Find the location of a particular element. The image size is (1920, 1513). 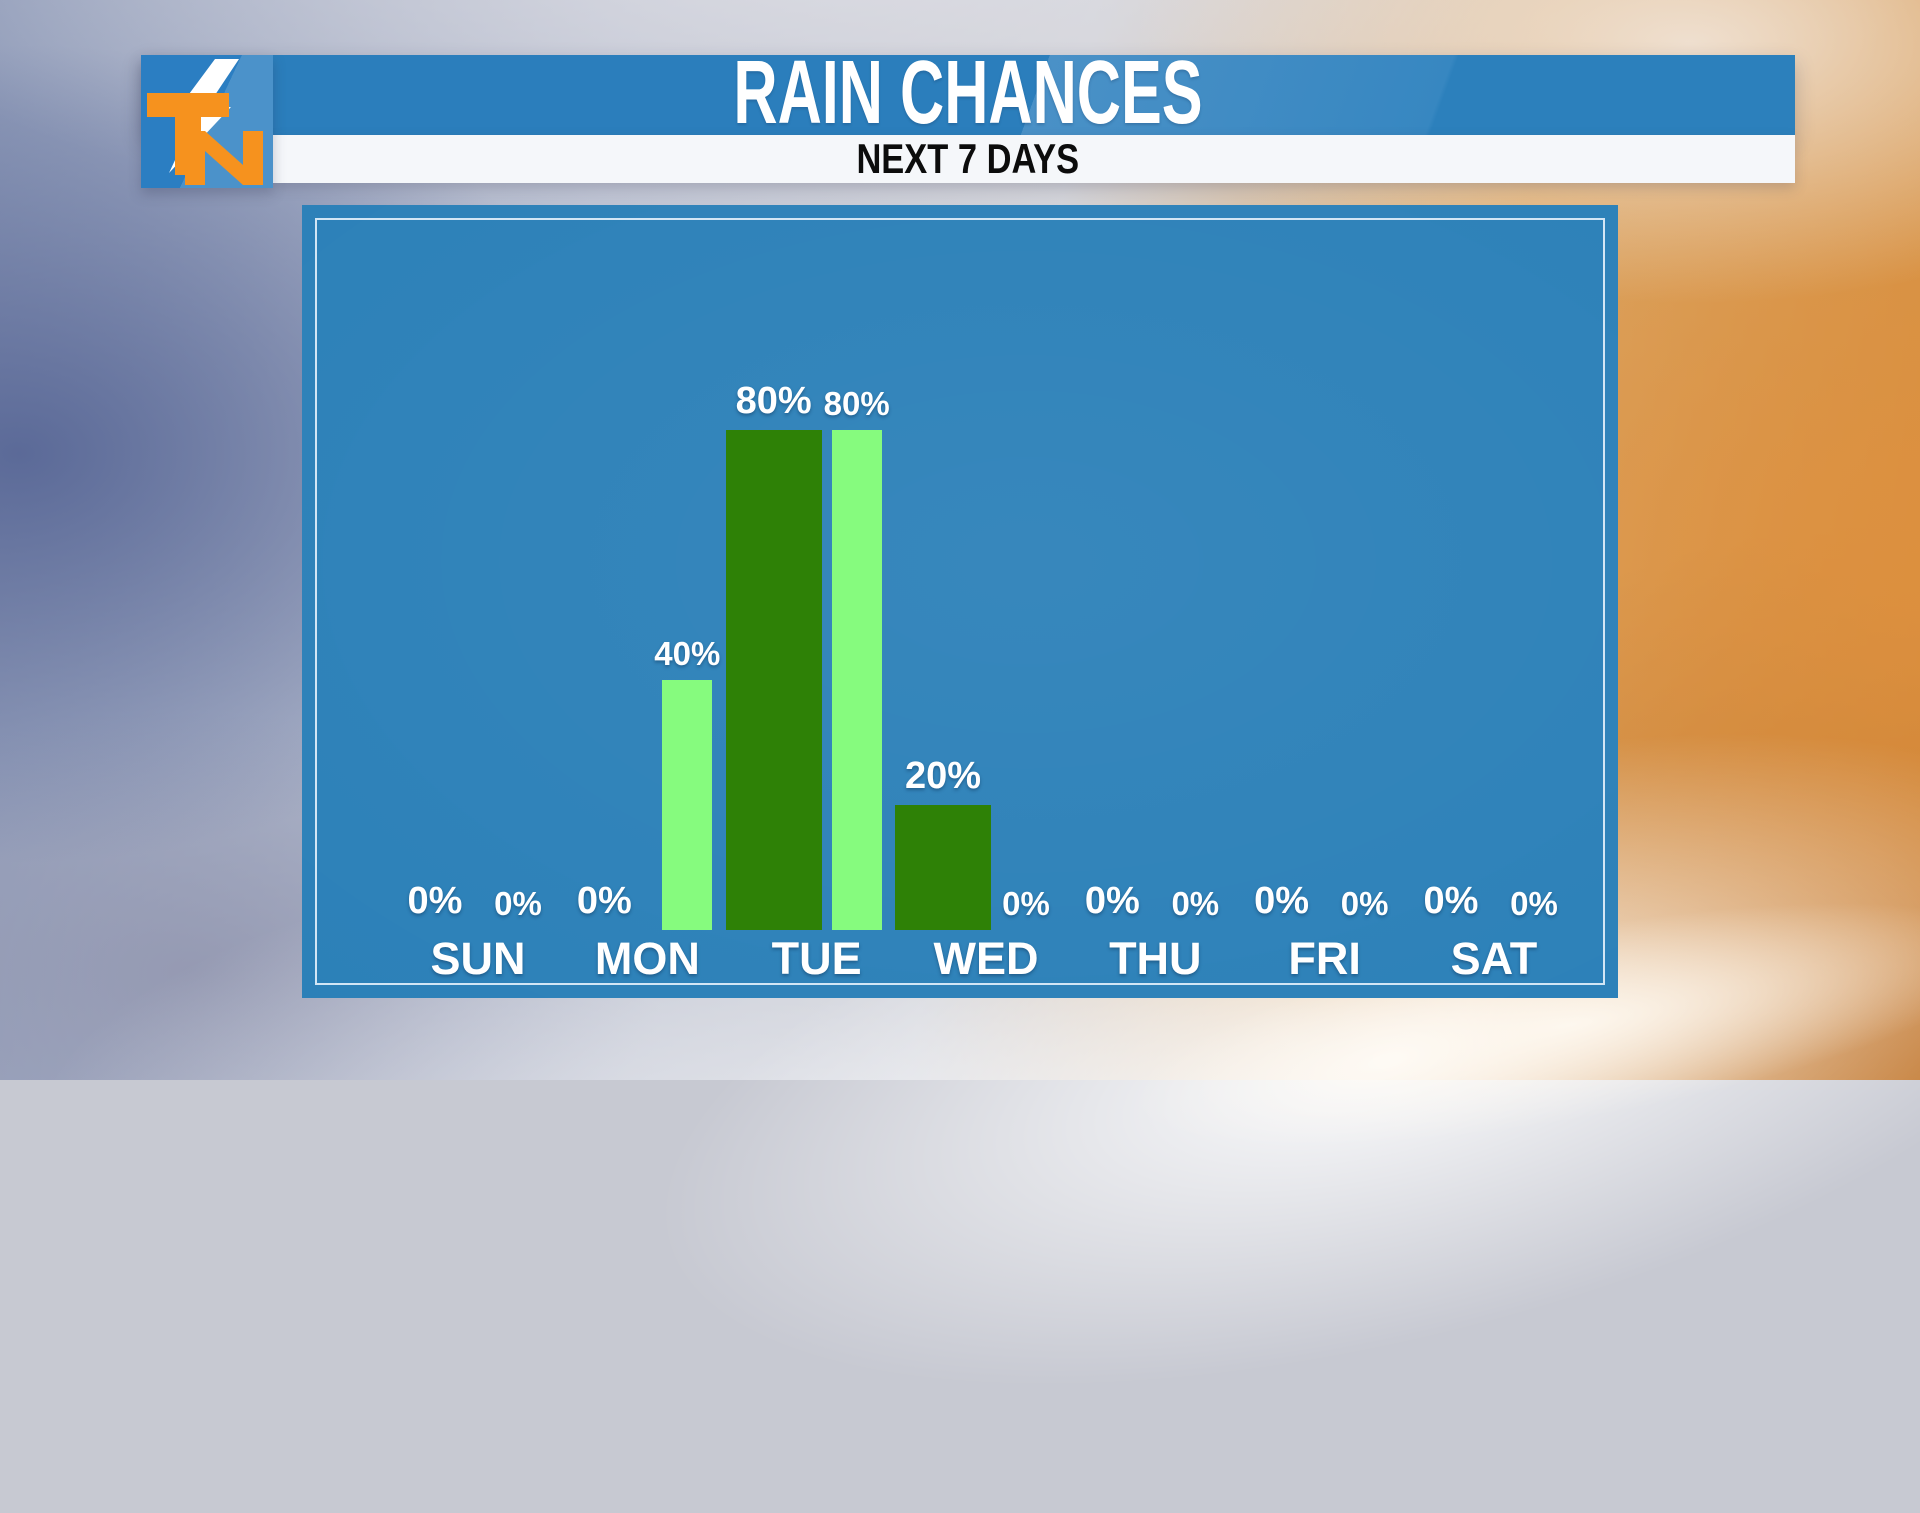

tn-logo-svg is located at coordinates (205, 122).